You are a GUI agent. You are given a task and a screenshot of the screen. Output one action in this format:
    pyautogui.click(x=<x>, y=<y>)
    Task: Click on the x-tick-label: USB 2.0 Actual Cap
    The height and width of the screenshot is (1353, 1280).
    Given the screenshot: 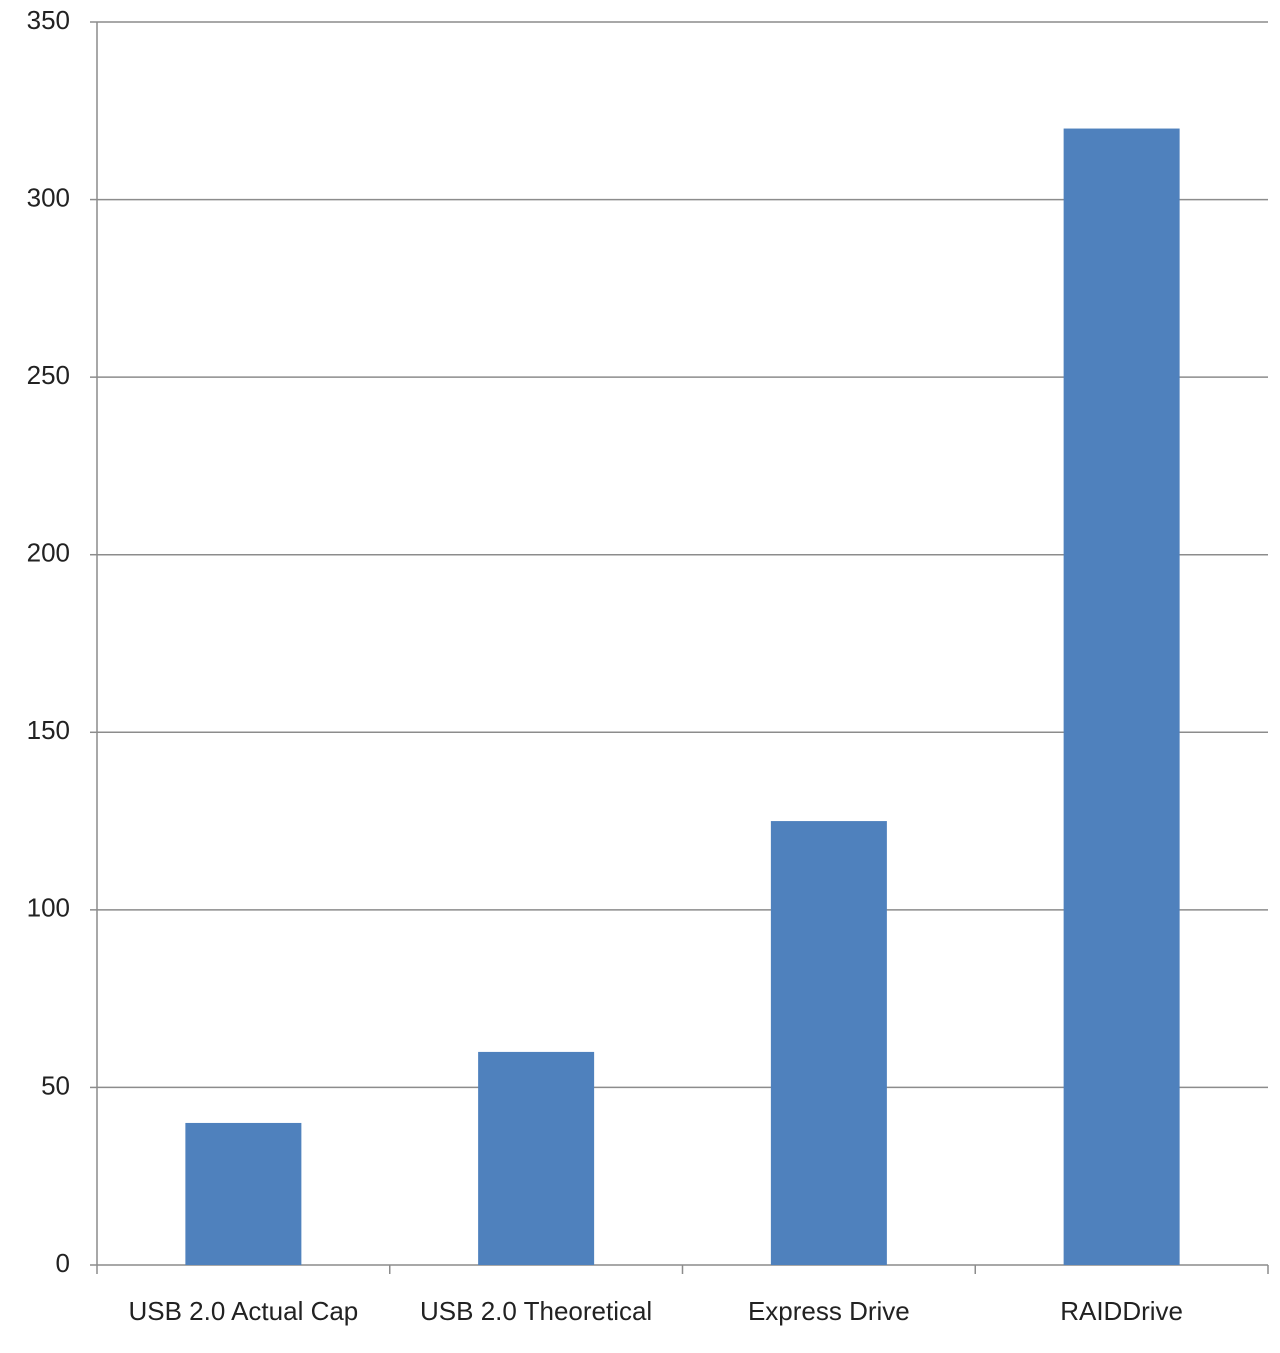 What is the action you would take?
    pyautogui.click(x=243, y=1311)
    